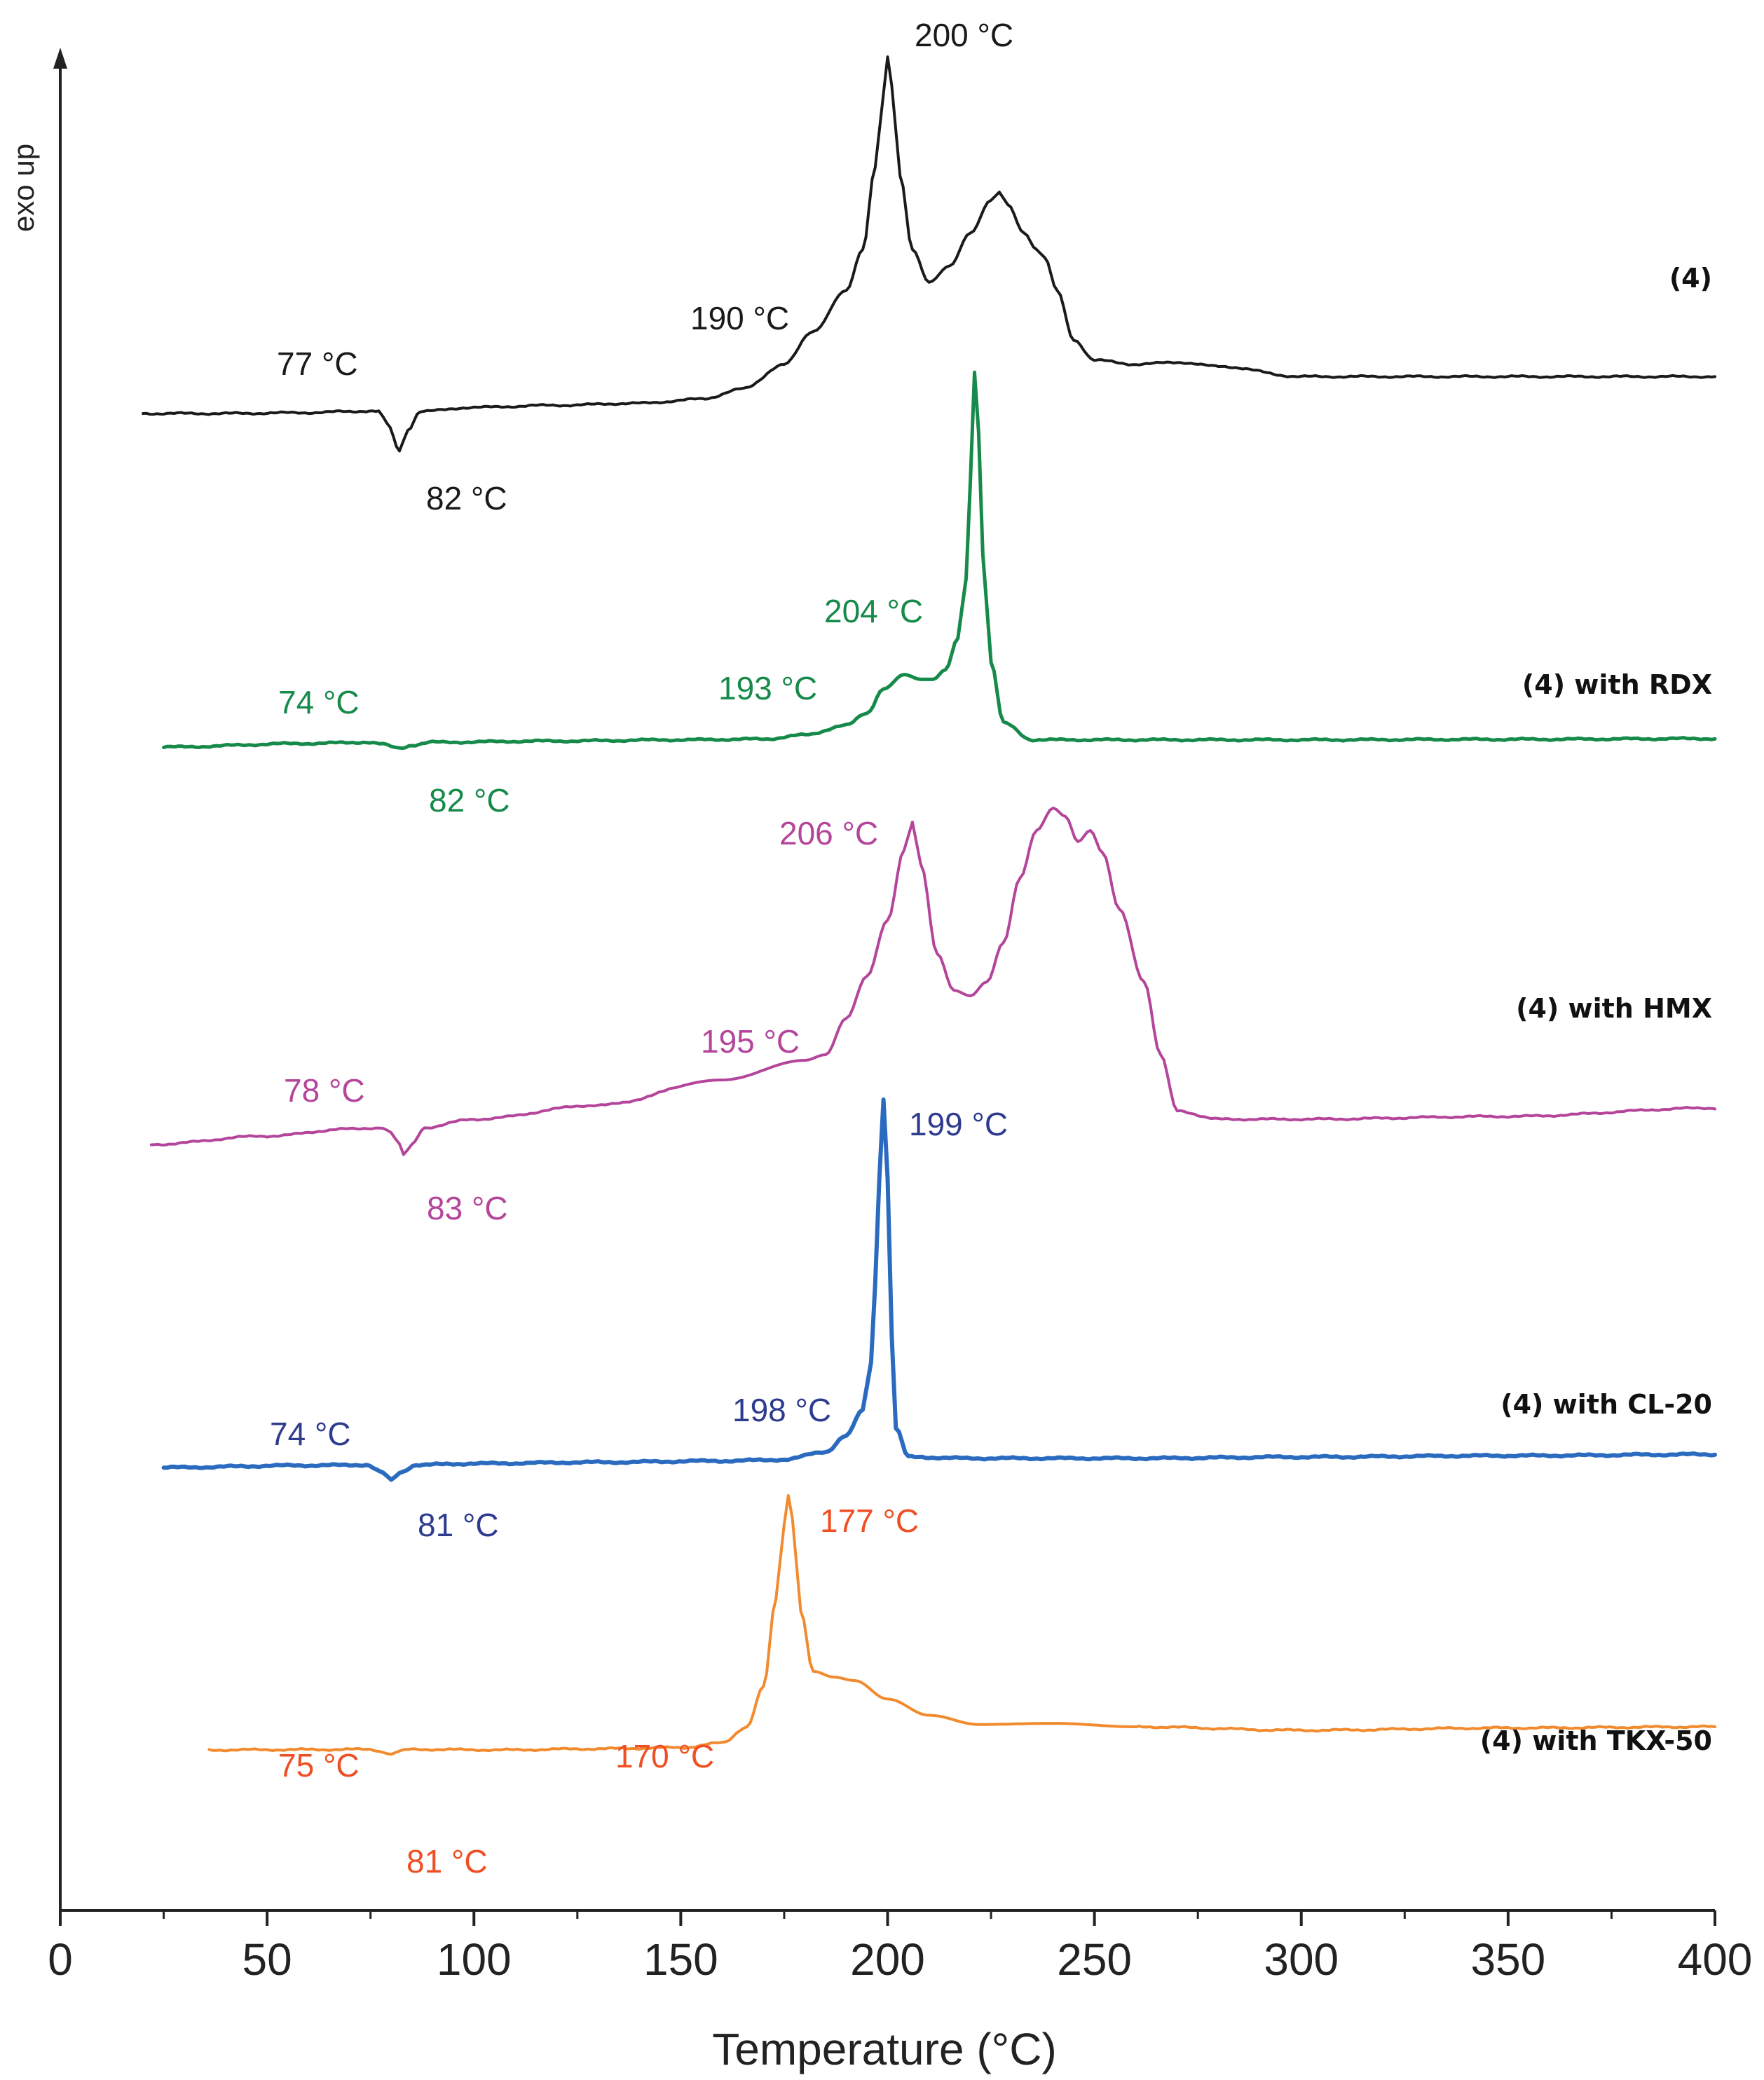 The width and height of the screenshot is (1764, 2080). What do you see at coordinates (466, 498) in the screenshot?
I see `annotation-4-peak-endo: 82 °C` at bounding box center [466, 498].